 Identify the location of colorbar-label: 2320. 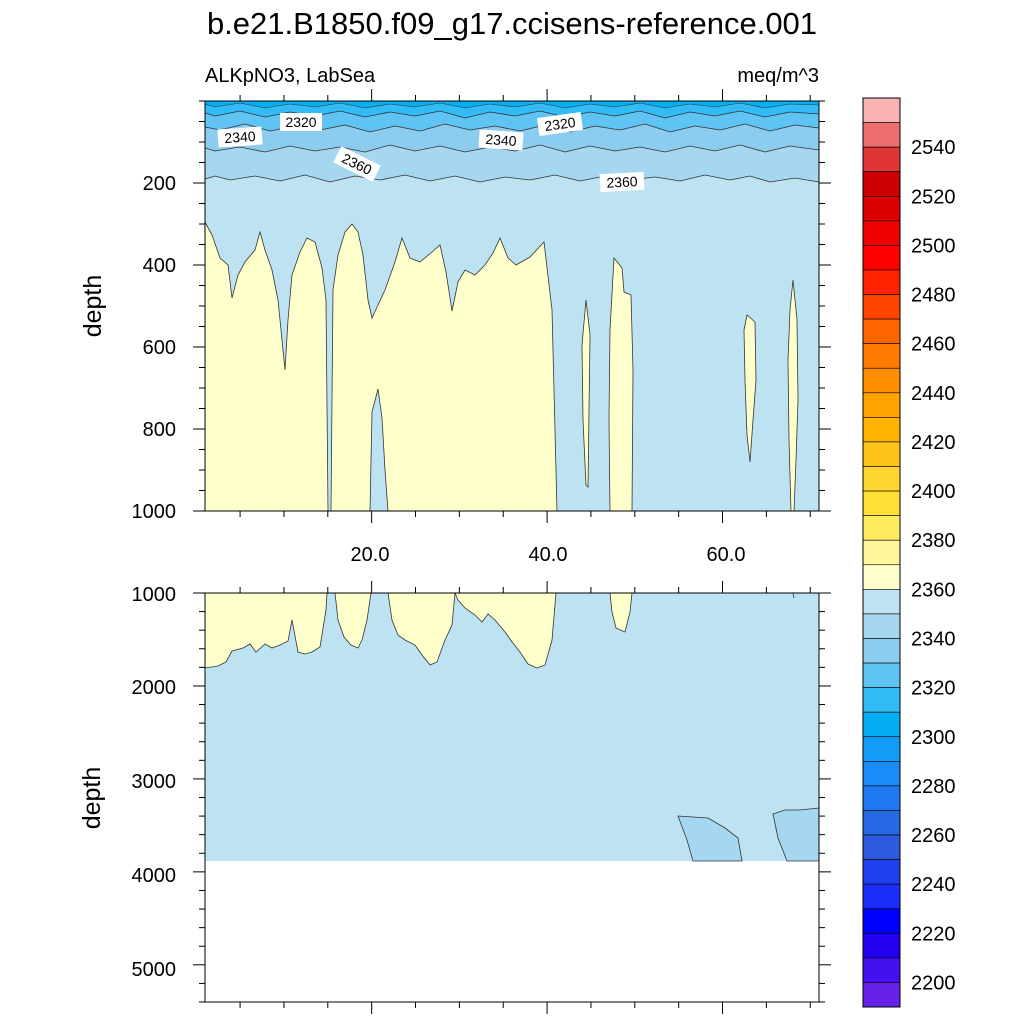
(933, 689).